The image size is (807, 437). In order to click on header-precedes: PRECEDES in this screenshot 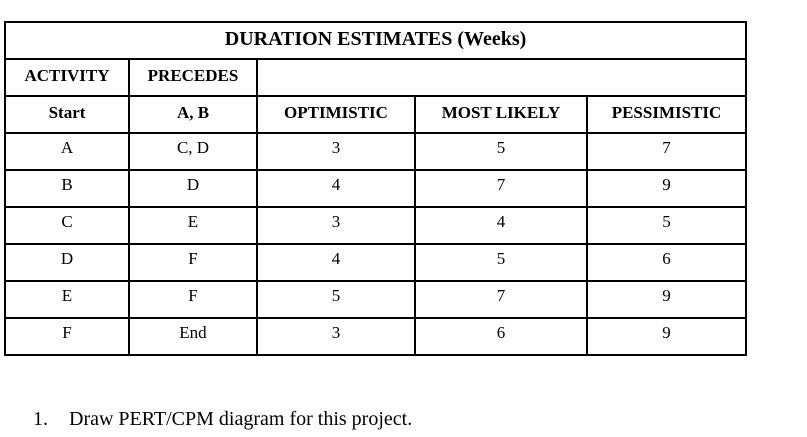, I will do `click(193, 77)`.